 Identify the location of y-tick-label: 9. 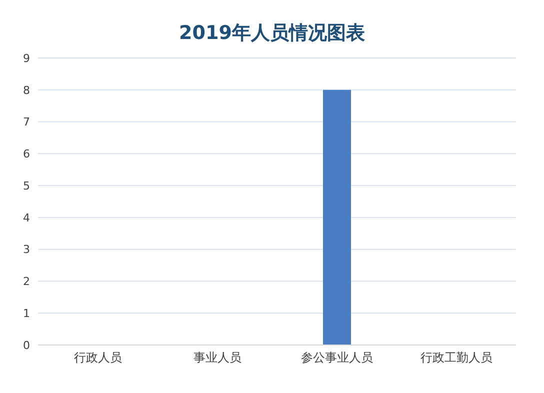
(26, 58).